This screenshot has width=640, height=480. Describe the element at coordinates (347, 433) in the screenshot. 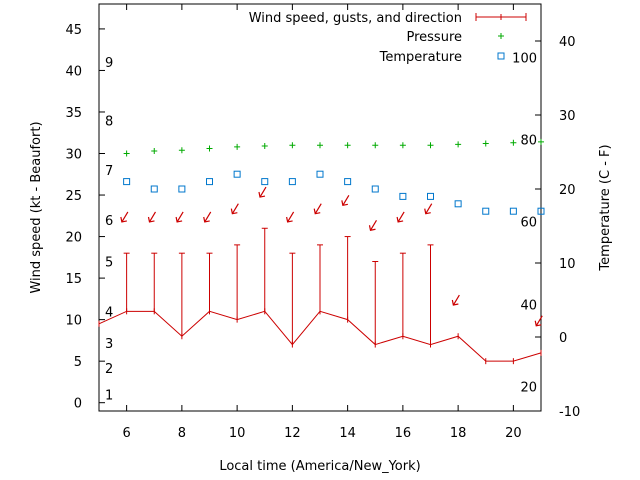

I see `x-tick-label: 14` at that location.